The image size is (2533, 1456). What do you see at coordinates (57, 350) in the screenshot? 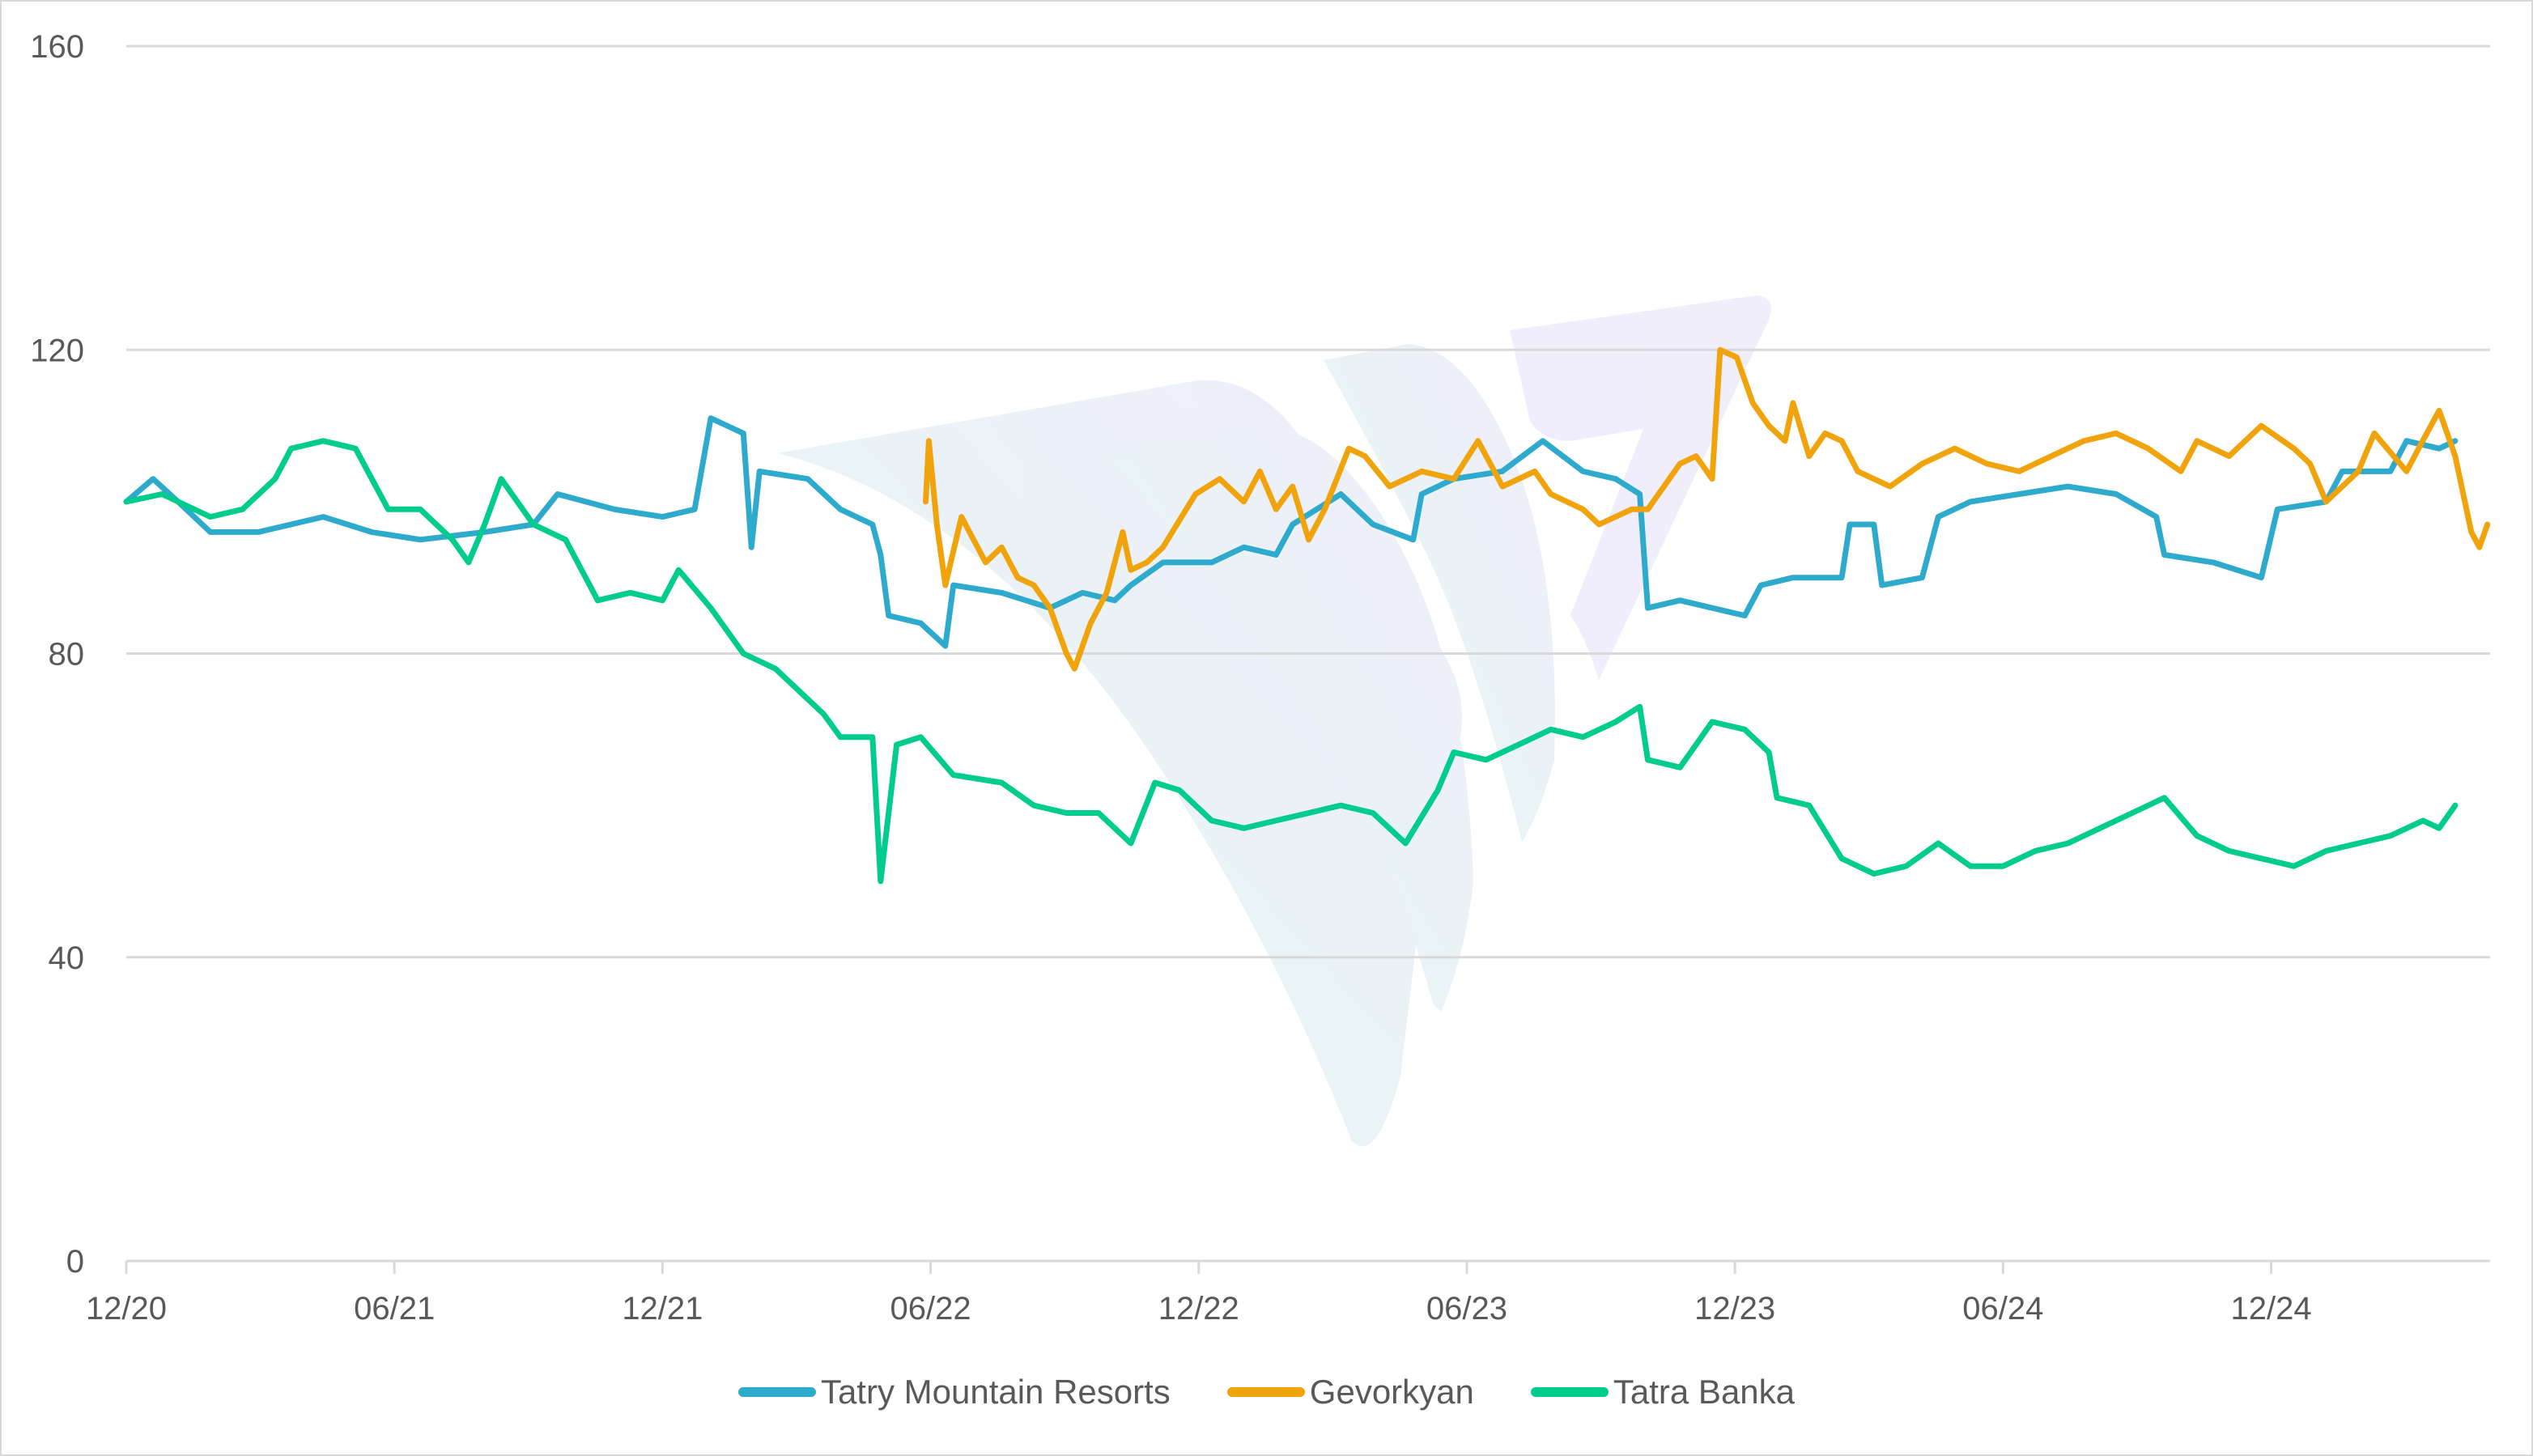
I see `y-tick-label: 120` at bounding box center [57, 350].